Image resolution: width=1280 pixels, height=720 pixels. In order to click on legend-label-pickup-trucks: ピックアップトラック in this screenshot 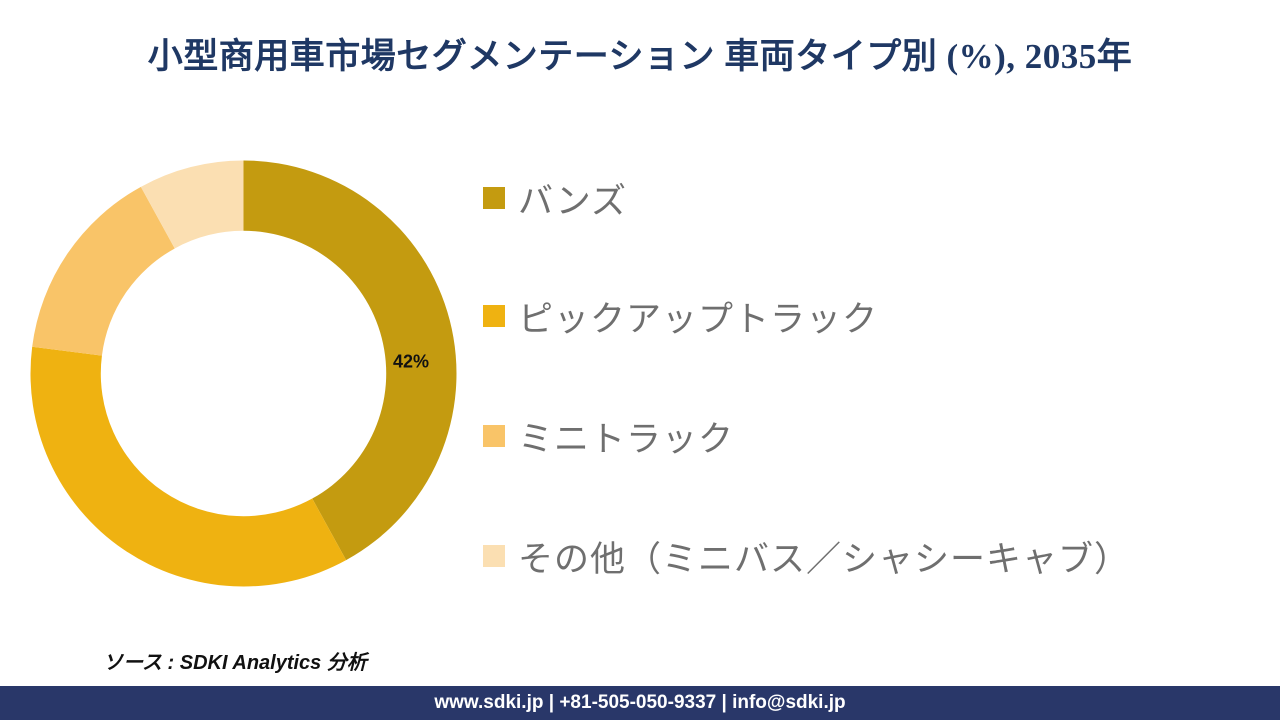, I will do `click(698, 319)`.